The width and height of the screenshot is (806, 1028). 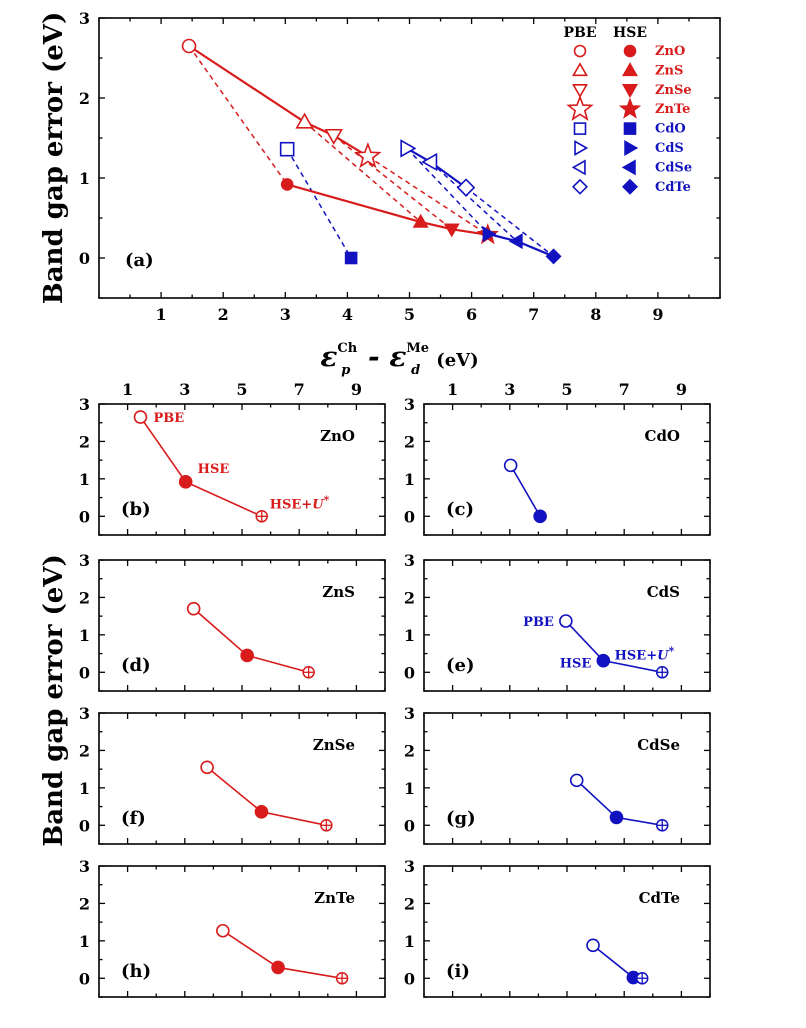 I want to click on legend: PBE HSE ZnO ZnS ZnSe ZnTe CdO CdS CdSe CdTe, so click(x=627, y=110).